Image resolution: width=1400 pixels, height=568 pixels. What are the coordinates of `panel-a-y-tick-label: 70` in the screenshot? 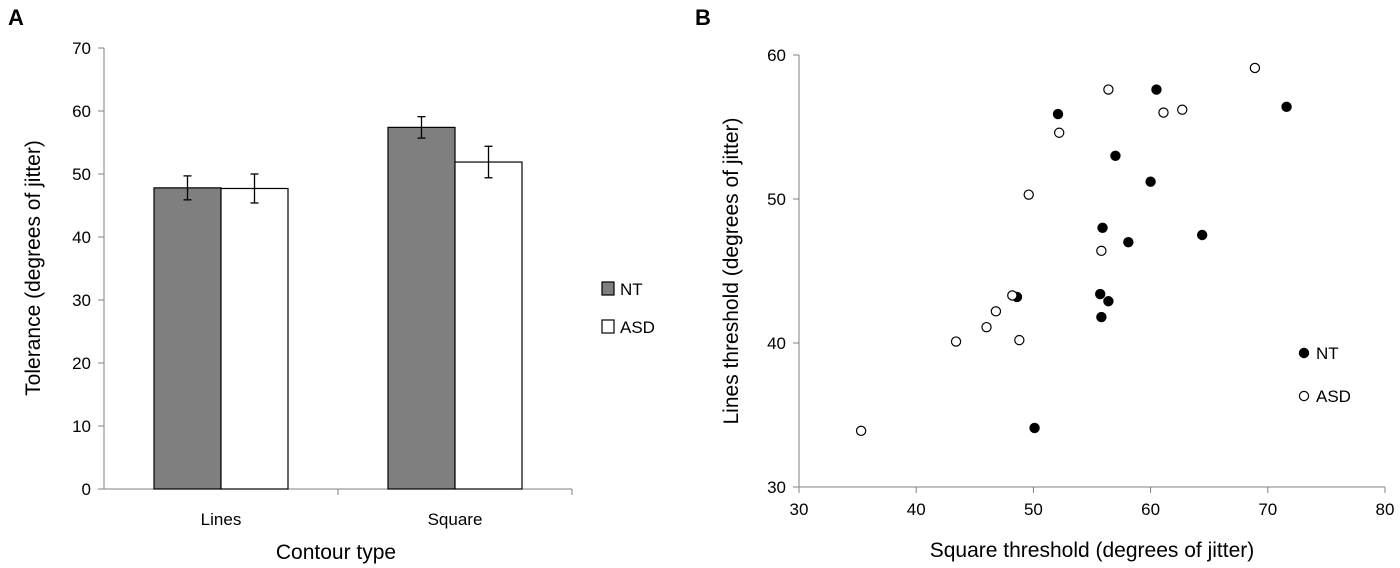 It's located at (81, 48).